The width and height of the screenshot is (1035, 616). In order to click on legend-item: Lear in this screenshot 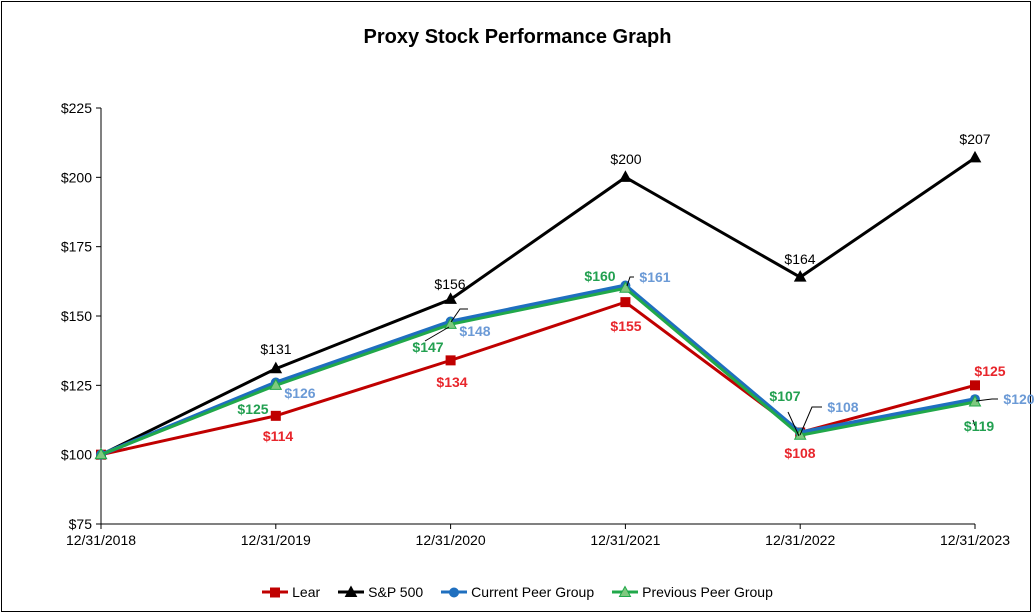, I will do `click(291, 592)`.